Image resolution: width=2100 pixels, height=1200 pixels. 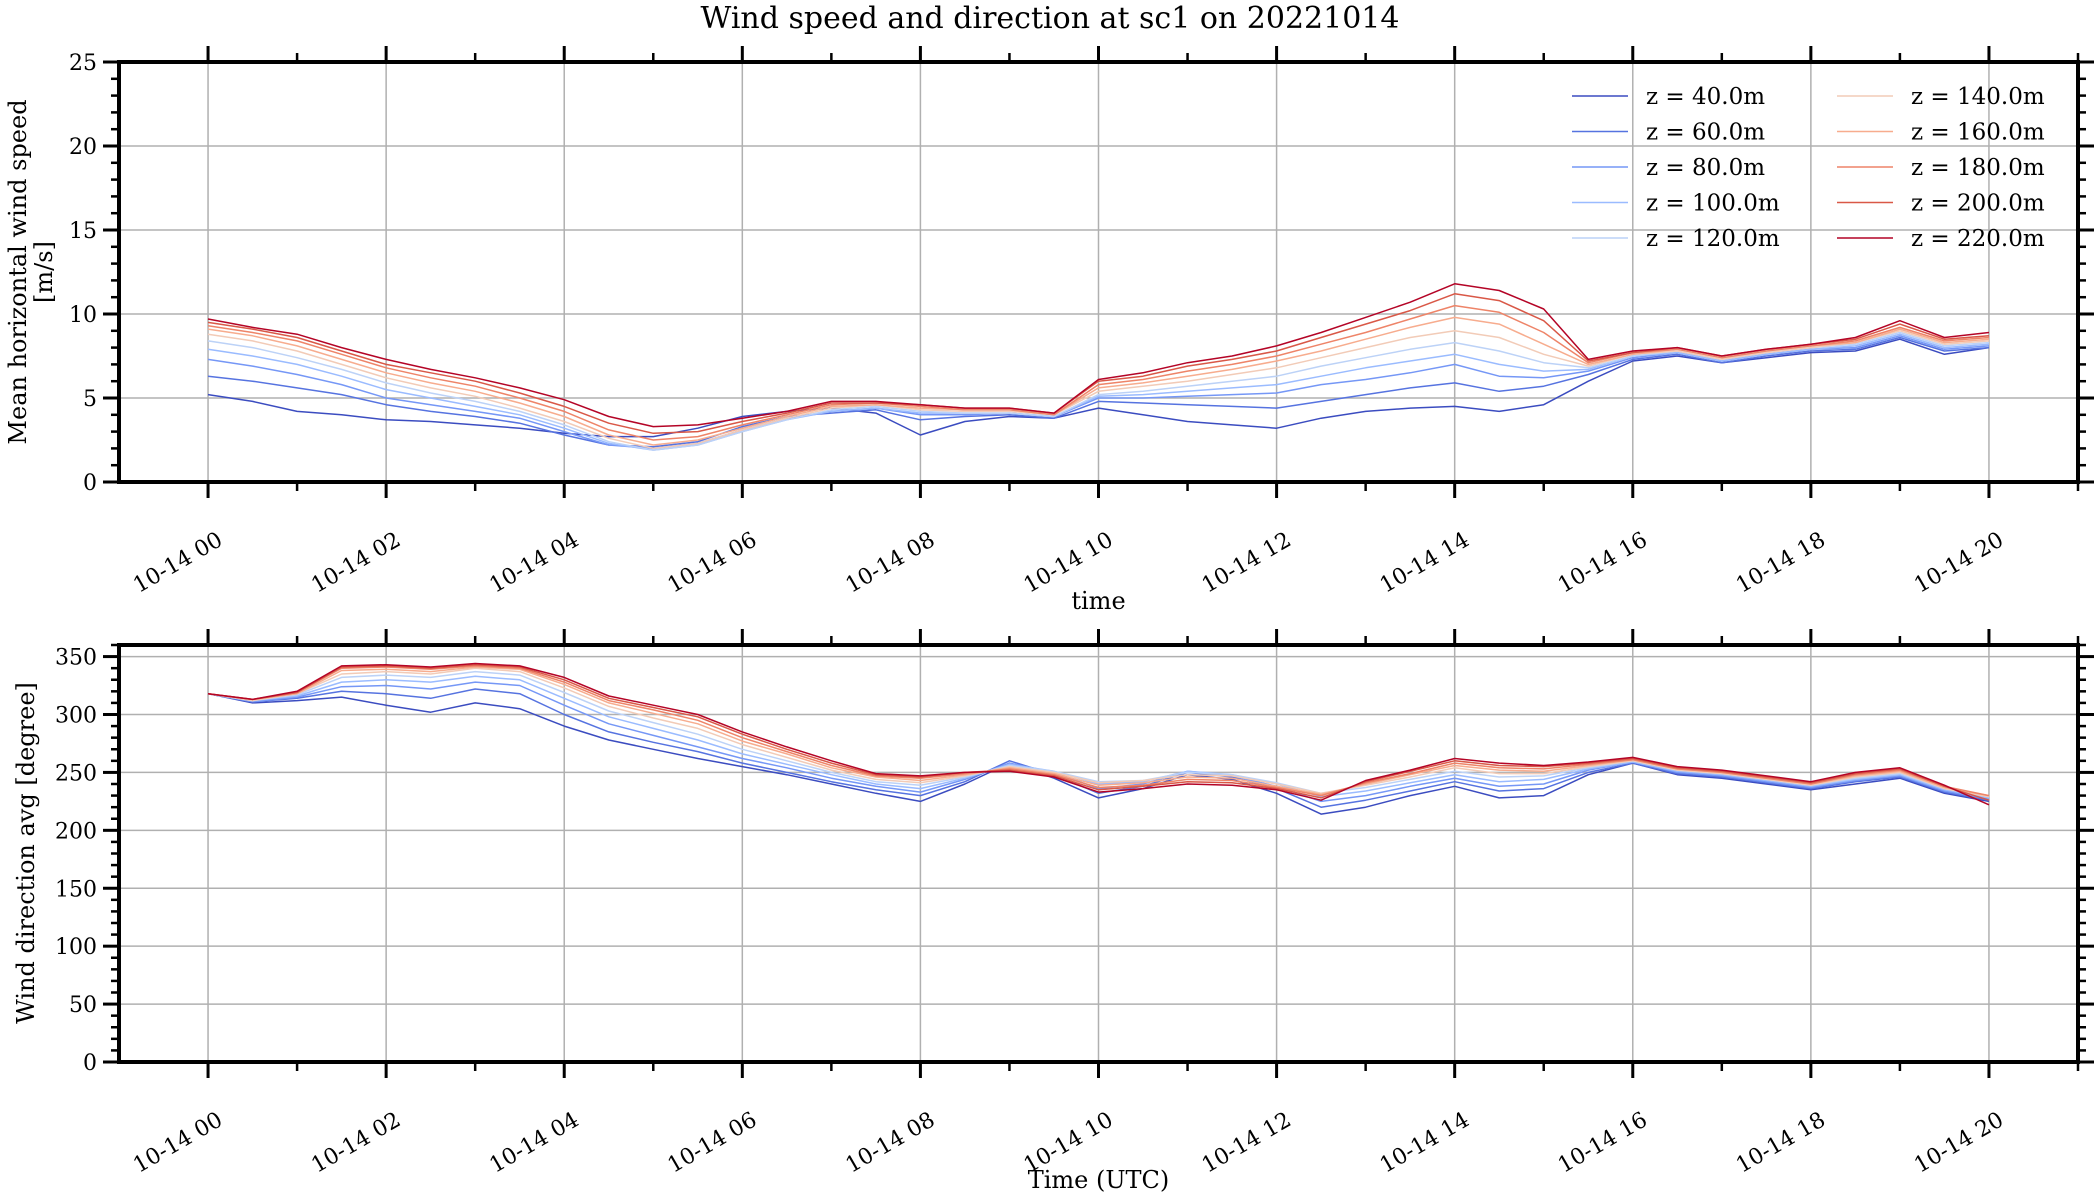 I want to click on y-tick-label: 50, so click(x=83, y=1005).